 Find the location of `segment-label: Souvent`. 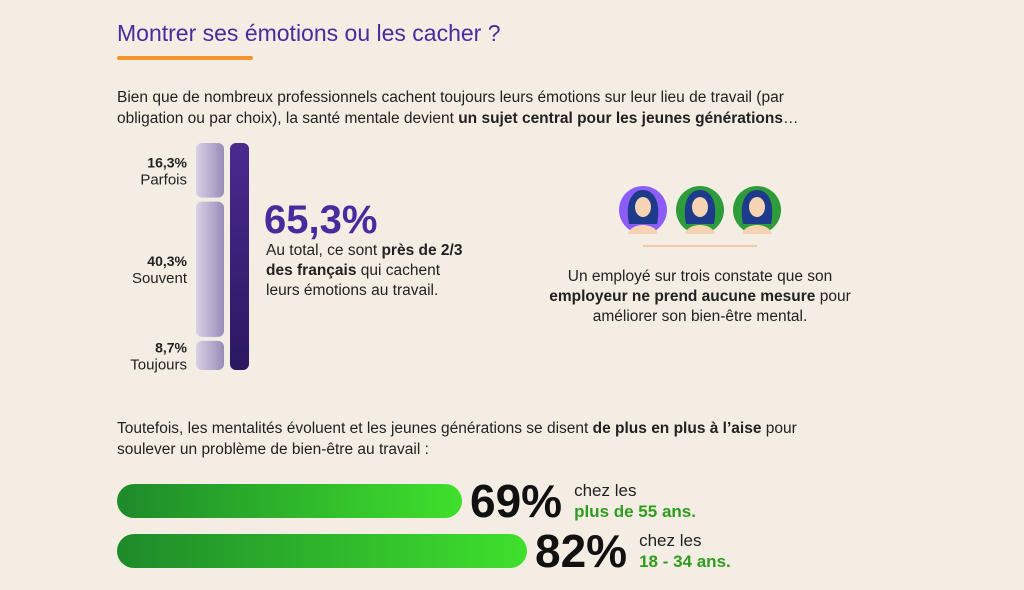

segment-label: Souvent is located at coordinates (160, 278).